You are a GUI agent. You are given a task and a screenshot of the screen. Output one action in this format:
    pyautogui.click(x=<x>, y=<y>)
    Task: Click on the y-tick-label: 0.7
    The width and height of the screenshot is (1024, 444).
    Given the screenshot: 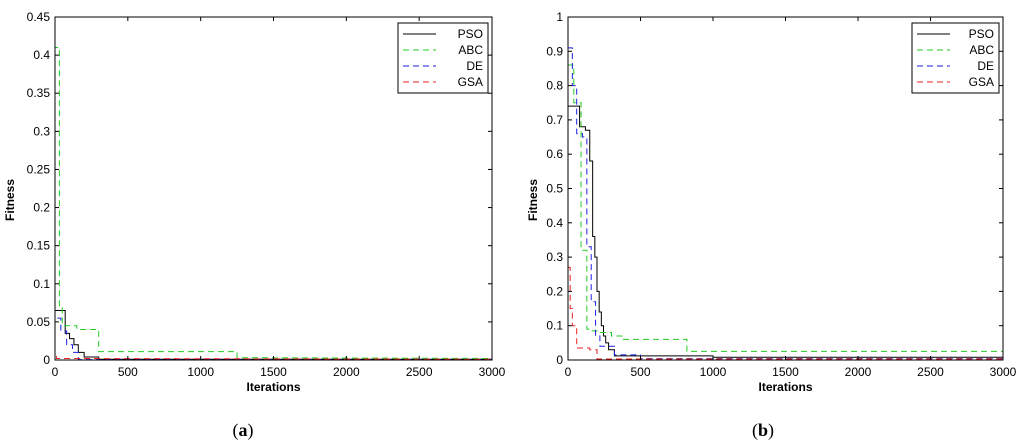 What is the action you would take?
    pyautogui.click(x=554, y=120)
    